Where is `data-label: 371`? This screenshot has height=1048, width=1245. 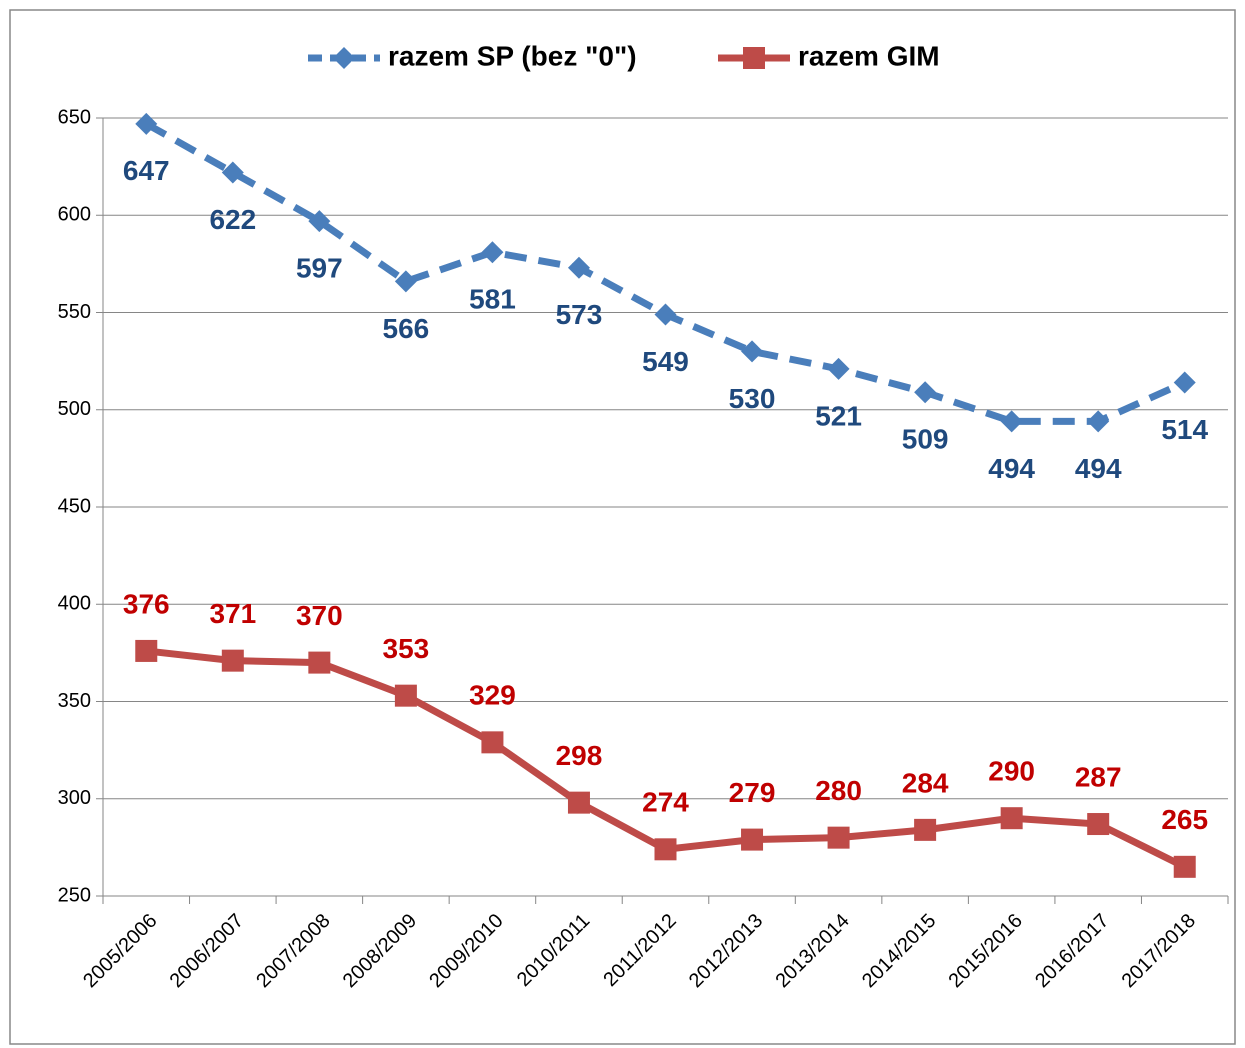
data-label: 371 is located at coordinates (232, 613).